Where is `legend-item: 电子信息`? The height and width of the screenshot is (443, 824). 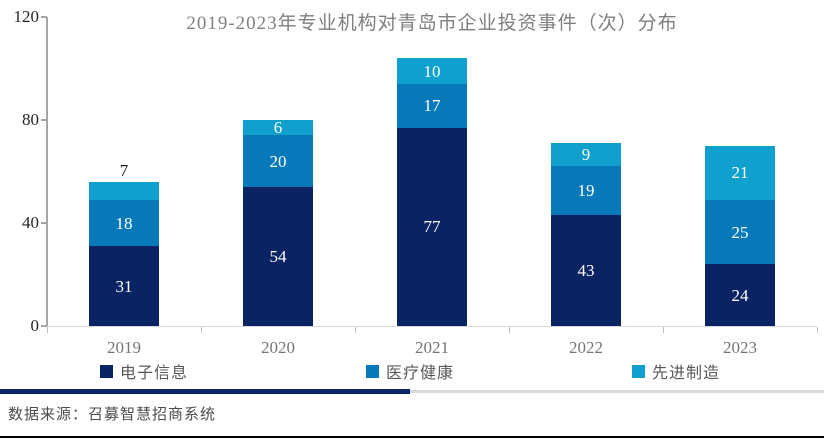
legend-item: 电子信息 is located at coordinates (144, 371).